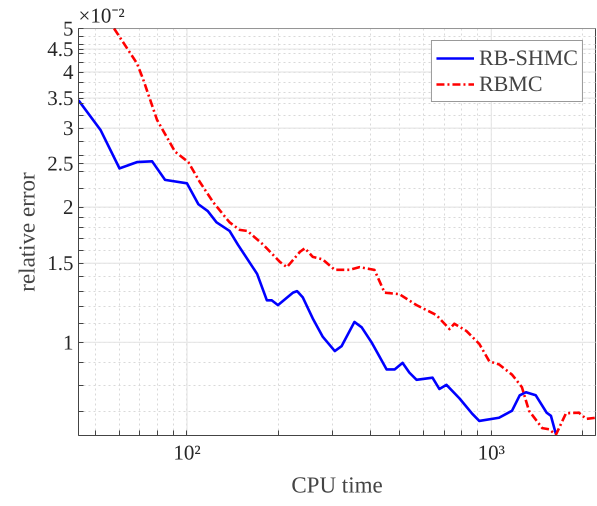  What do you see at coordinates (27, 232) in the screenshot?
I see `y-axis-title: relative error` at bounding box center [27, 232].